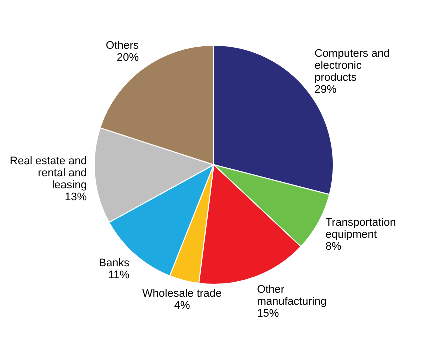 Image resolution: width=446 pixels, height=341 pixels. I want to click on slice-label: Others, so click(123, 46).